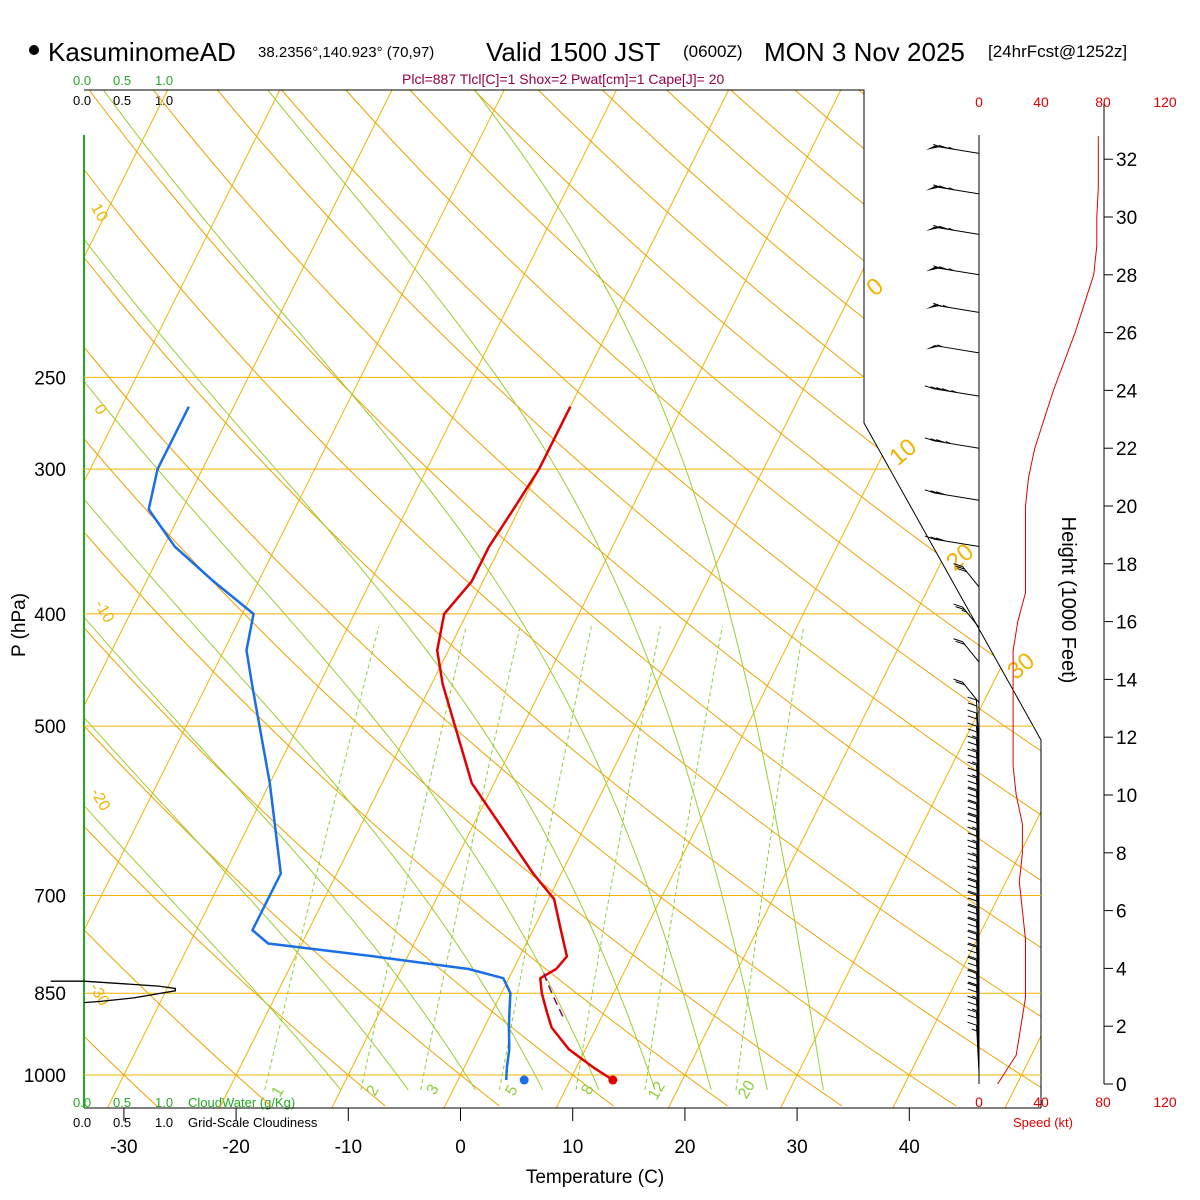  What do you see at coordinates (1126, 218) in the screenshot?
I see `height-tick-label: 30` at bounding box center [1126, 218].